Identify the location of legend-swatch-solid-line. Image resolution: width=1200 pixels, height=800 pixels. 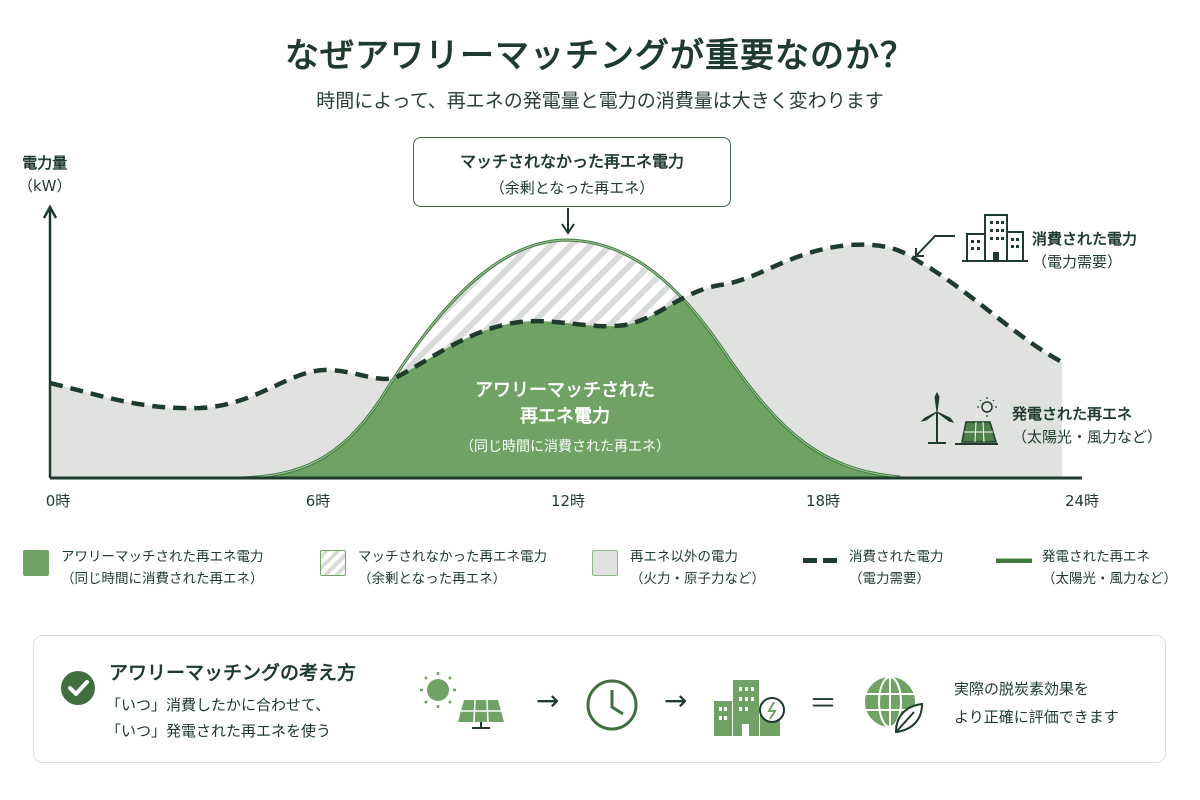
(1014, 560).